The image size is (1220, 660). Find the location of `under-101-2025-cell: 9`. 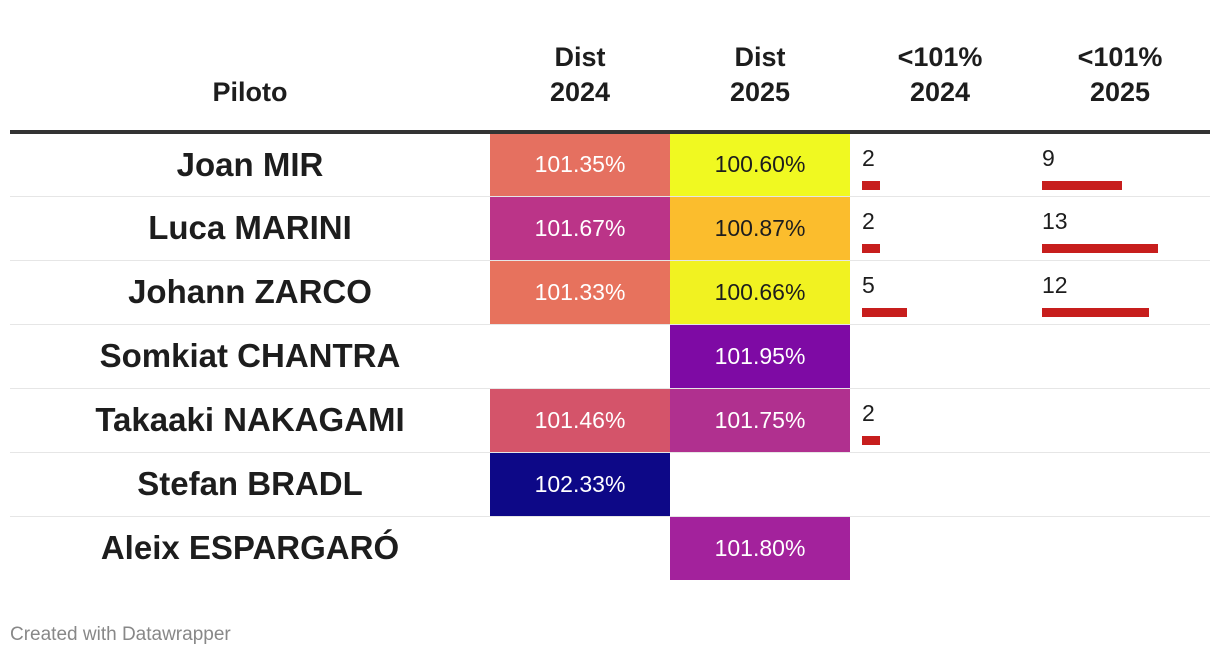

under-101-2025-cell: 9 is located at coordinates (1120, 164).